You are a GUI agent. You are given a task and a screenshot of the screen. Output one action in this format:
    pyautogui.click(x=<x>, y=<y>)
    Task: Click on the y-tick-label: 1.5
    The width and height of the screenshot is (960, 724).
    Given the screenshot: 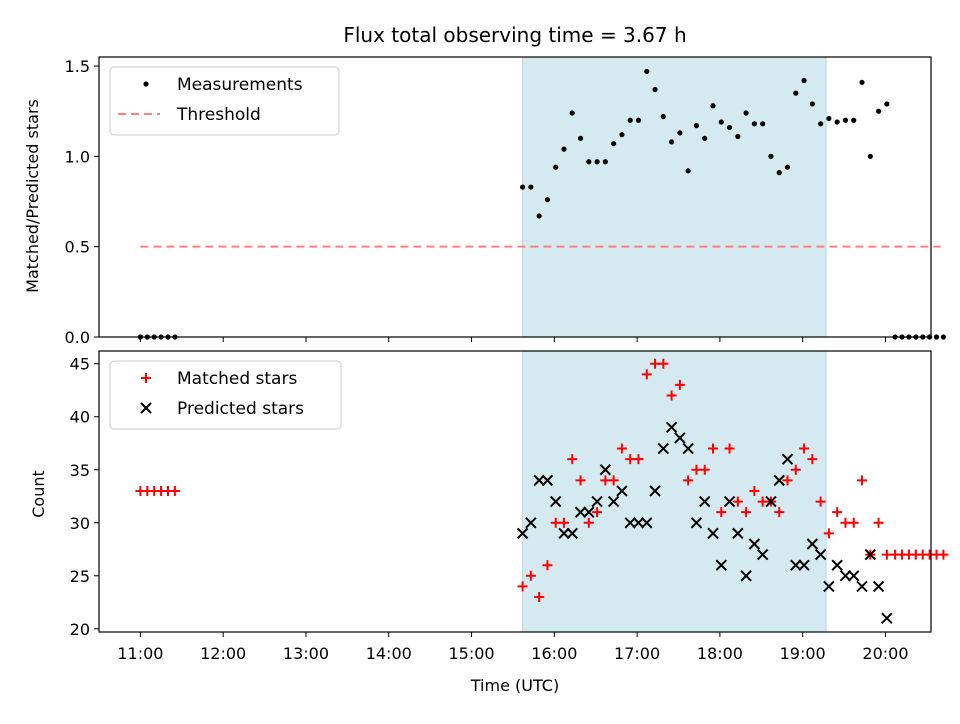 What is the action you would take?
    pyautogui.click(x=77, y=66)
    